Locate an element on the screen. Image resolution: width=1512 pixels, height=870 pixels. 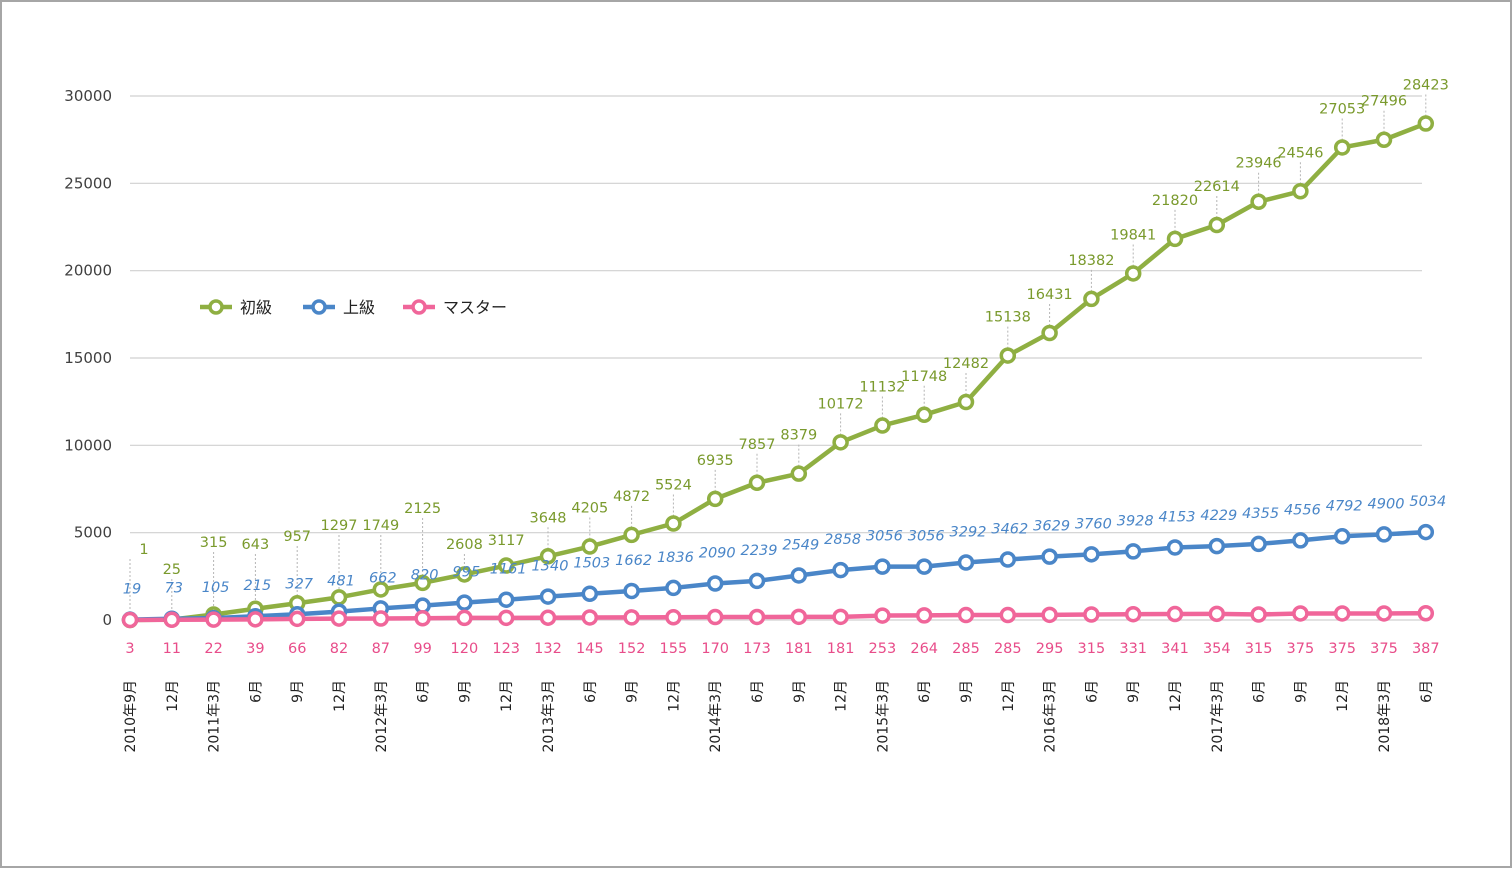
data-label: 1297 is located at coordinates (339, 526).